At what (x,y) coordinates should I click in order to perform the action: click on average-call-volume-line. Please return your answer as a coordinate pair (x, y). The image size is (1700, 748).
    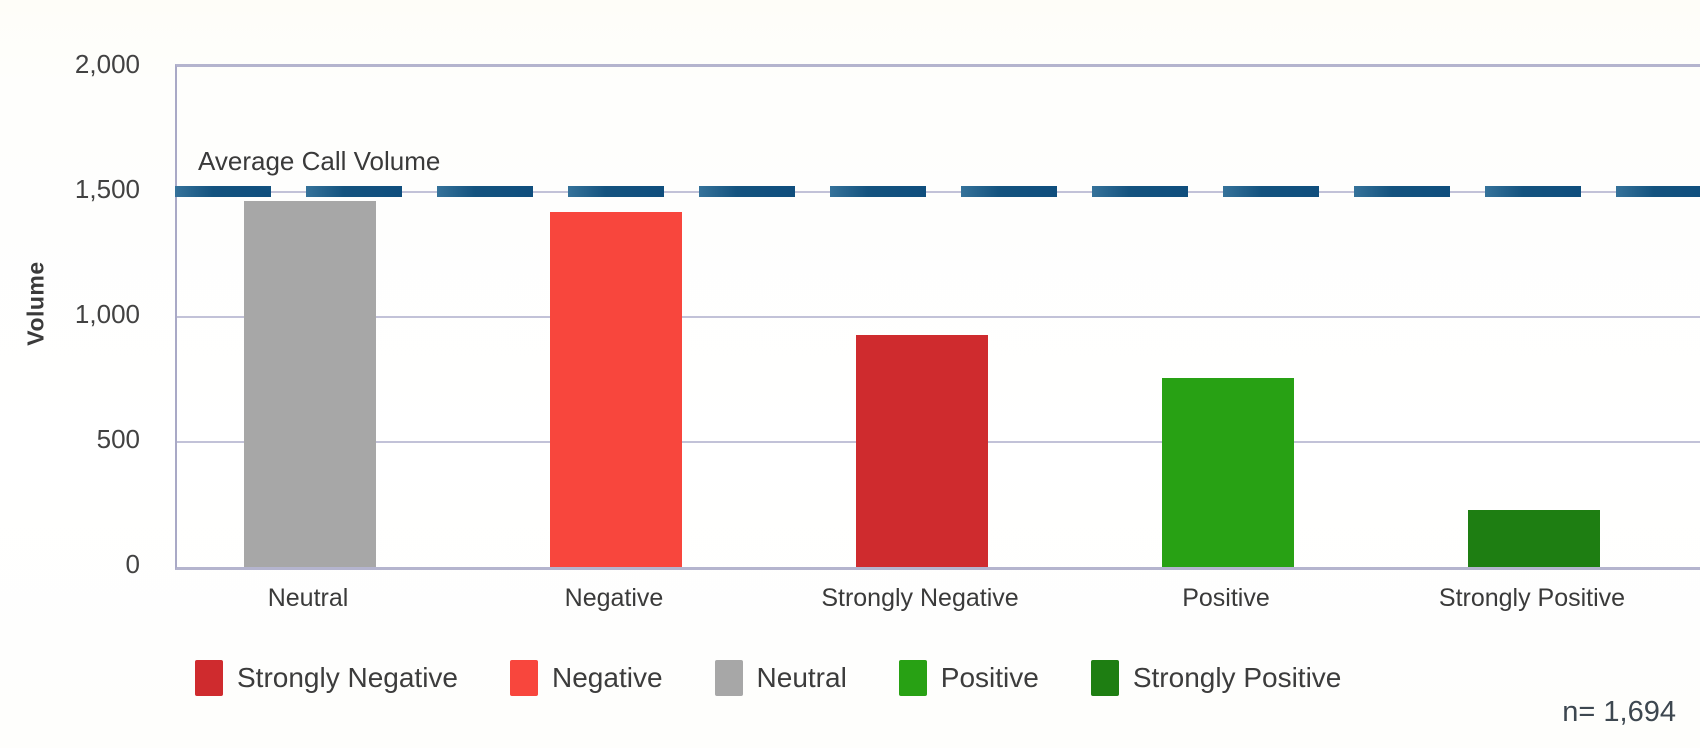
    Looking at the image, I should click on (937, 191).